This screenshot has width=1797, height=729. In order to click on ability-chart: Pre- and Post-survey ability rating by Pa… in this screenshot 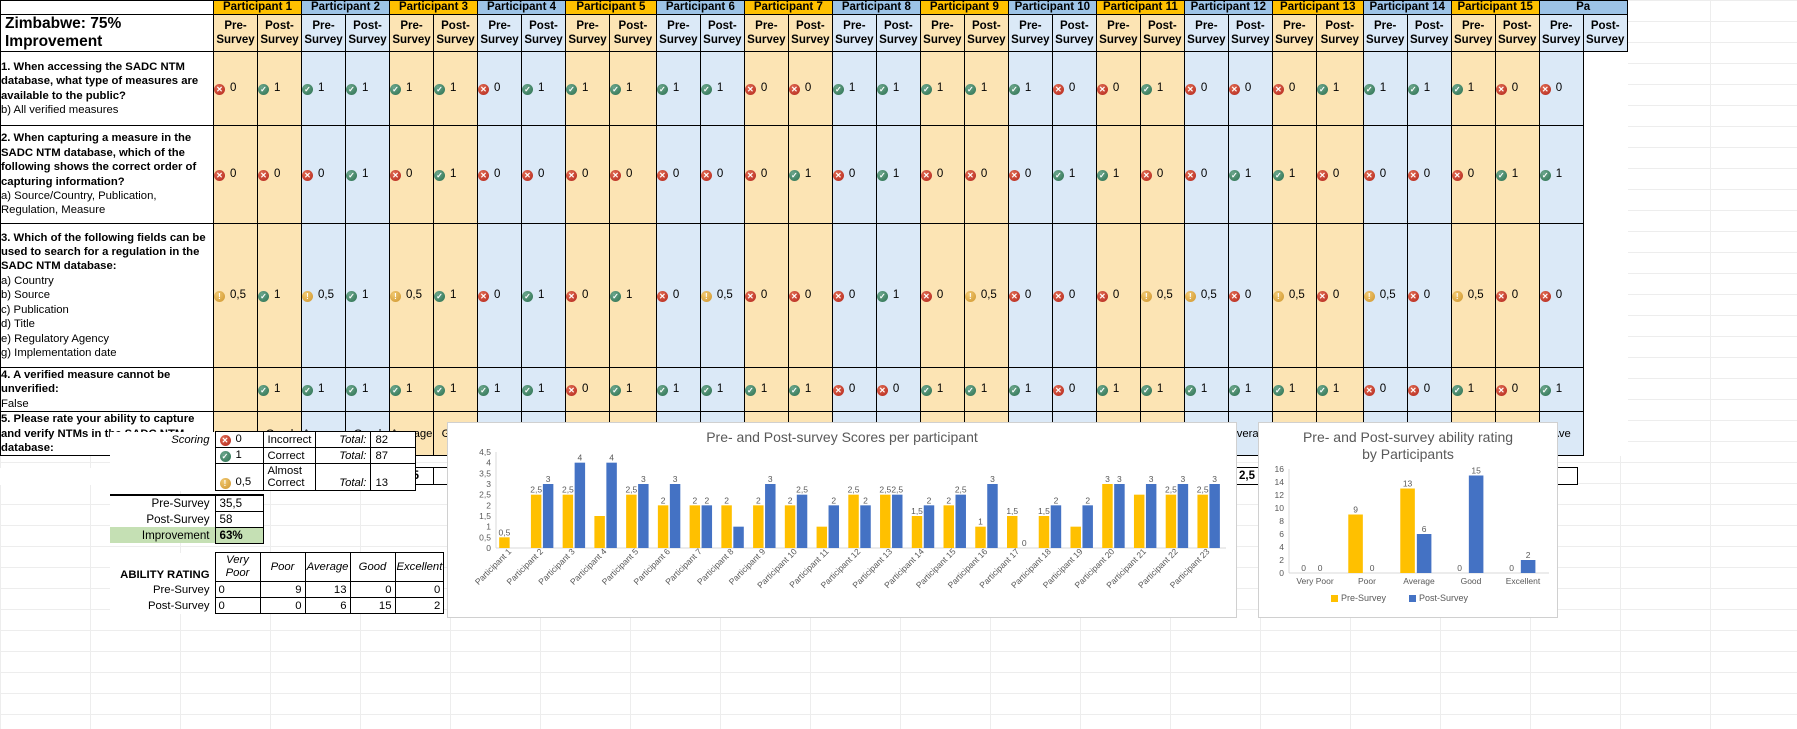, I will do `click(1408, 520)`.